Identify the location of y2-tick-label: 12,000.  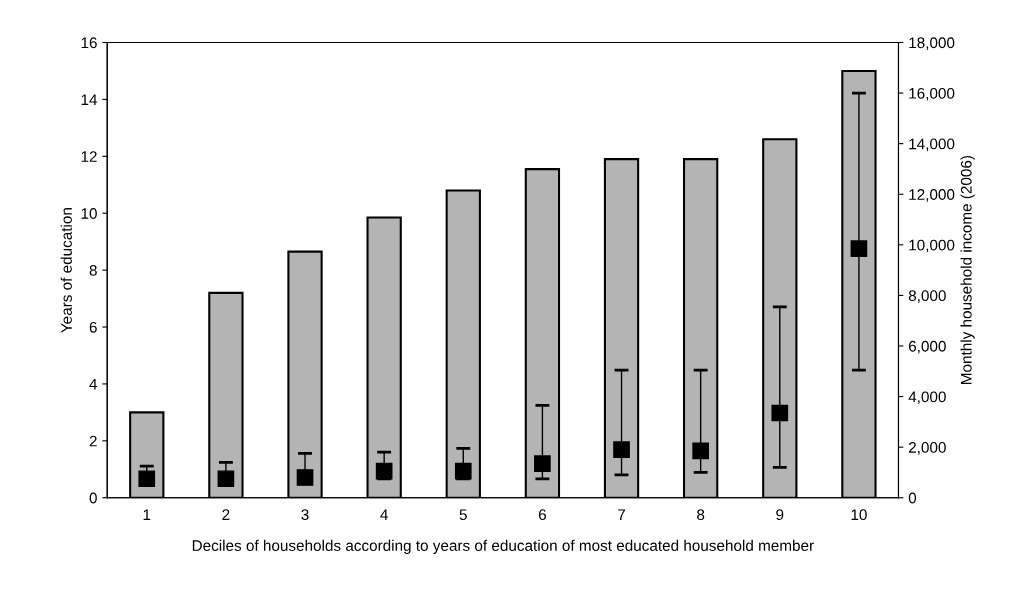
(932, 195).